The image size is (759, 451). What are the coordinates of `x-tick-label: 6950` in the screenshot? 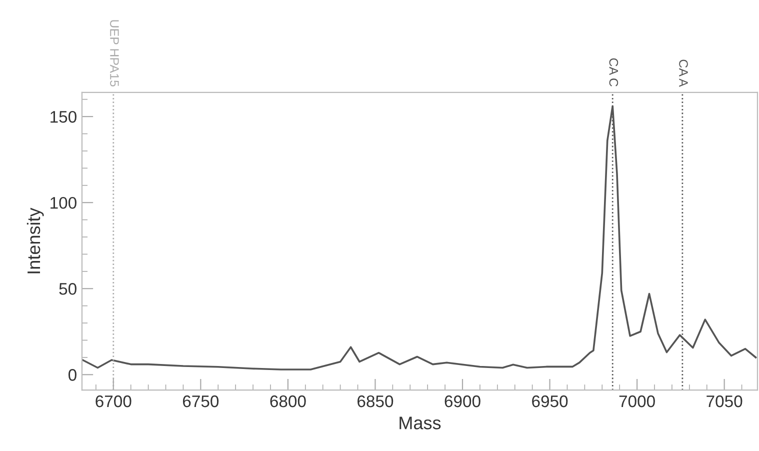 It's located at (550, 401).